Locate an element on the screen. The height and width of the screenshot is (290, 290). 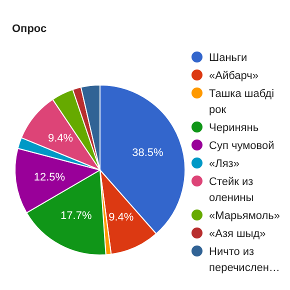
data-label: 17.7% is located at coordinates (76, 216).